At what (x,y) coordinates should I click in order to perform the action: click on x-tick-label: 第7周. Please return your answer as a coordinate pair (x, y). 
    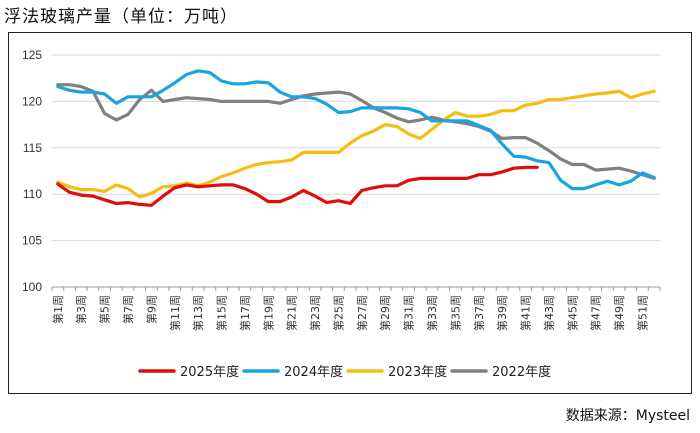
    Looking at the image, I should click on (128, 309).